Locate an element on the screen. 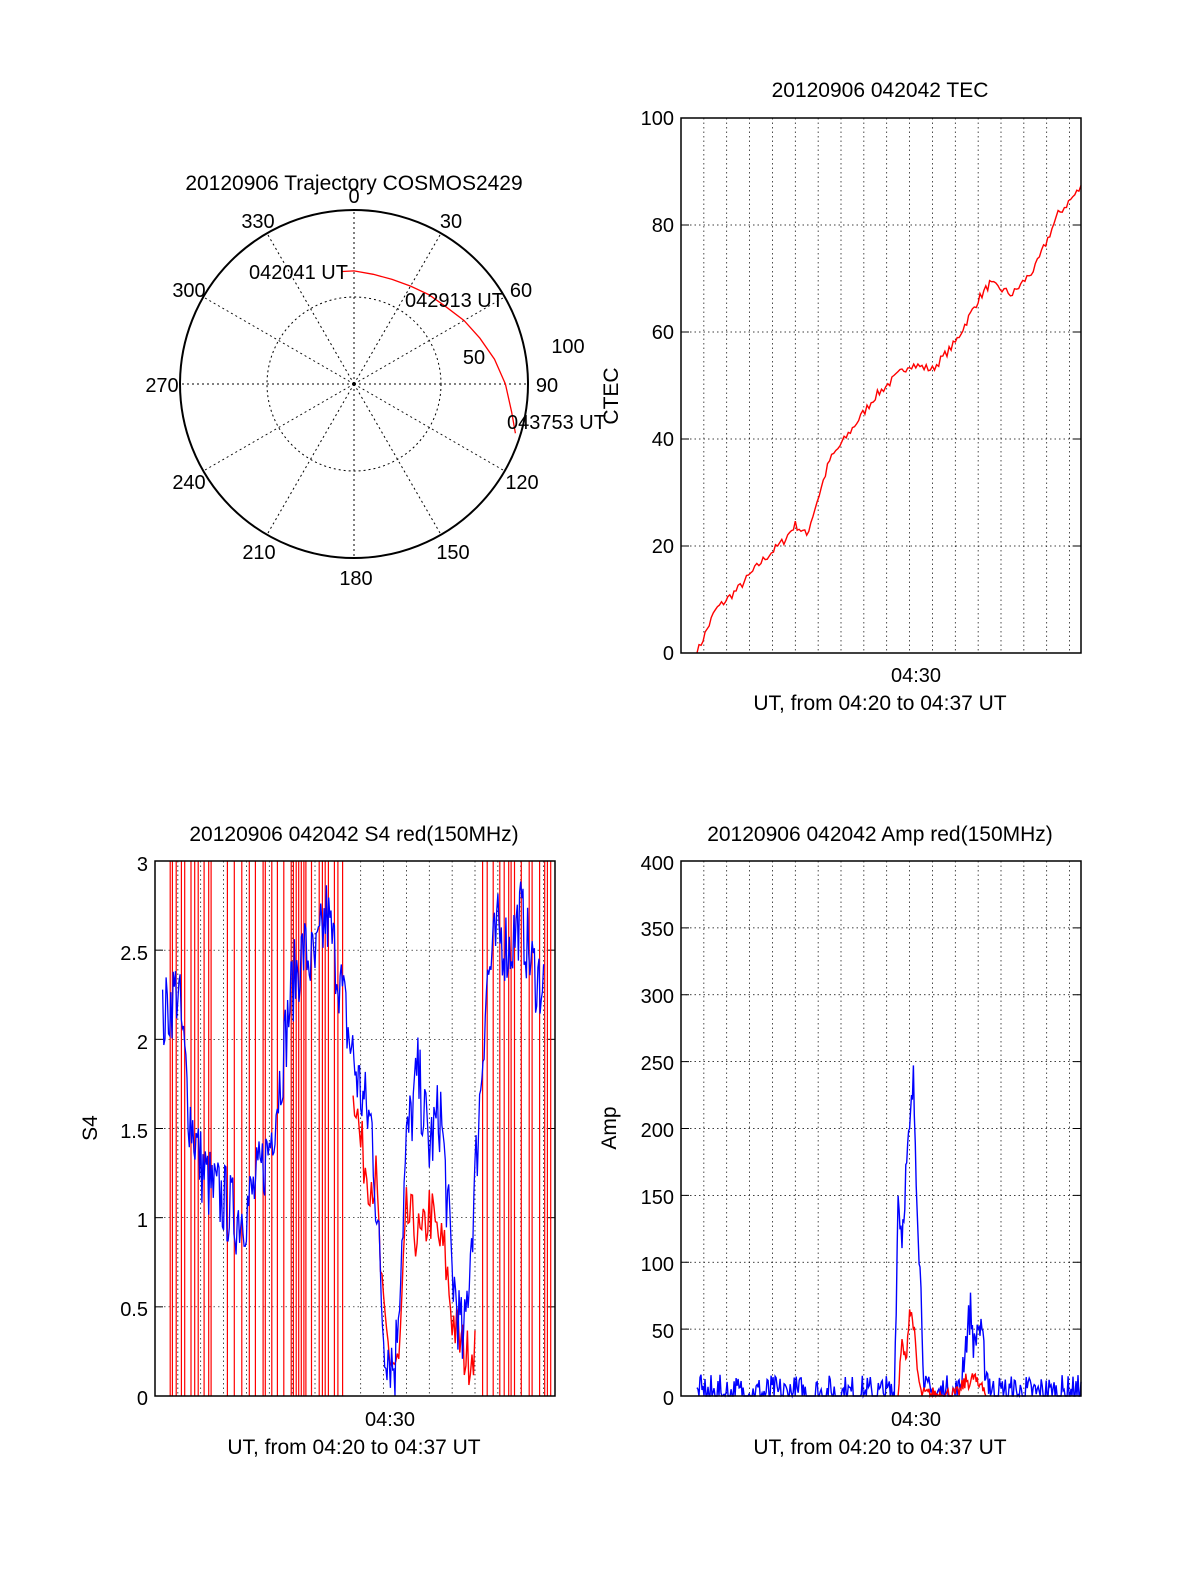 The image size is (1200, 1575). tec-series-red is located at coordinates (889, 419).